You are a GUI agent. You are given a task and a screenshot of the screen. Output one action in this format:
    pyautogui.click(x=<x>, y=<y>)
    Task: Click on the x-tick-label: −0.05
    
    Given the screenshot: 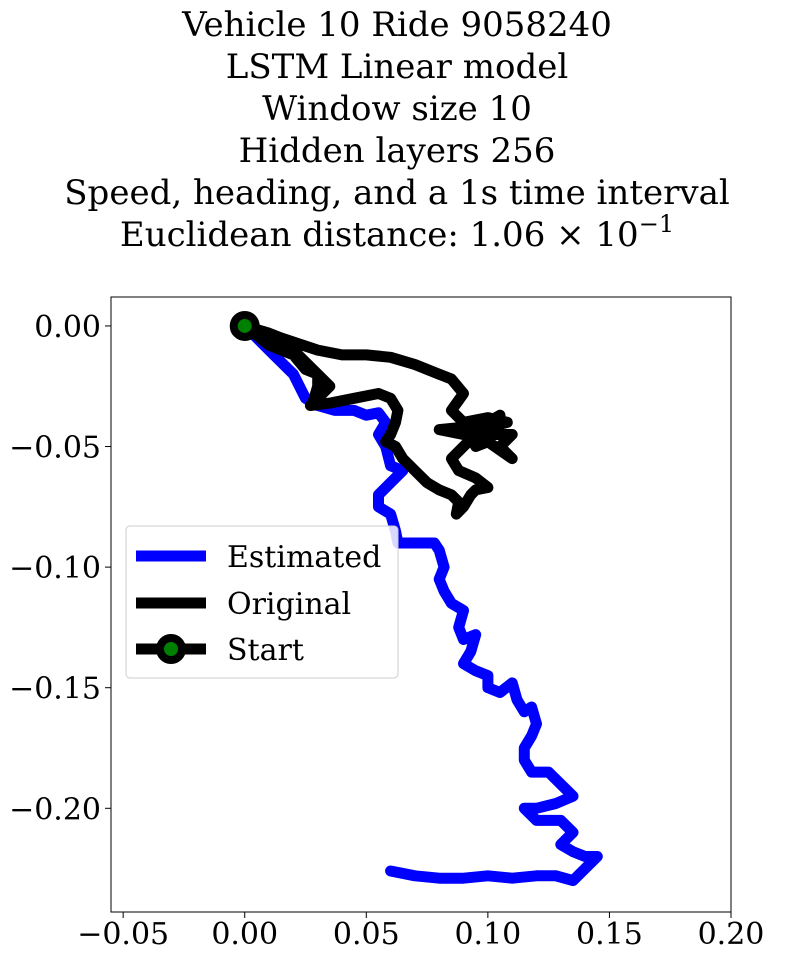 What is the action you would take?
    pyautogui.click(x=123, y=934)
    